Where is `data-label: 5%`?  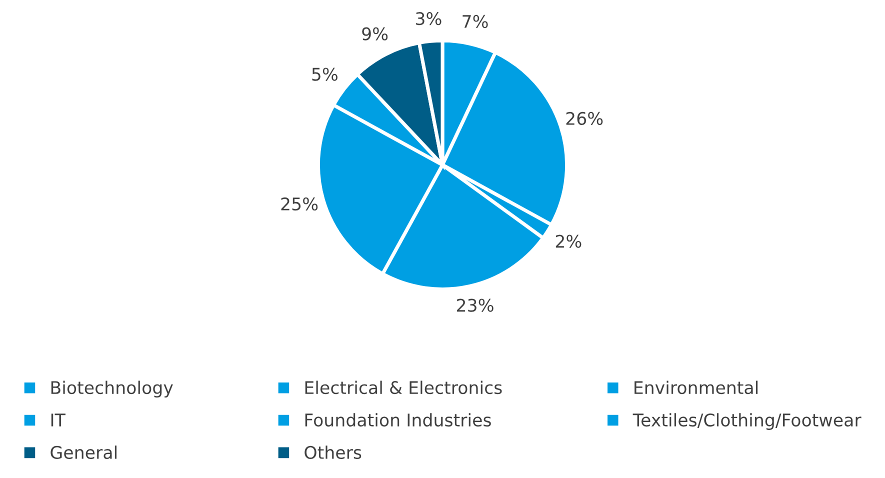 data-label: 5% is located at coordinates (325, 74).